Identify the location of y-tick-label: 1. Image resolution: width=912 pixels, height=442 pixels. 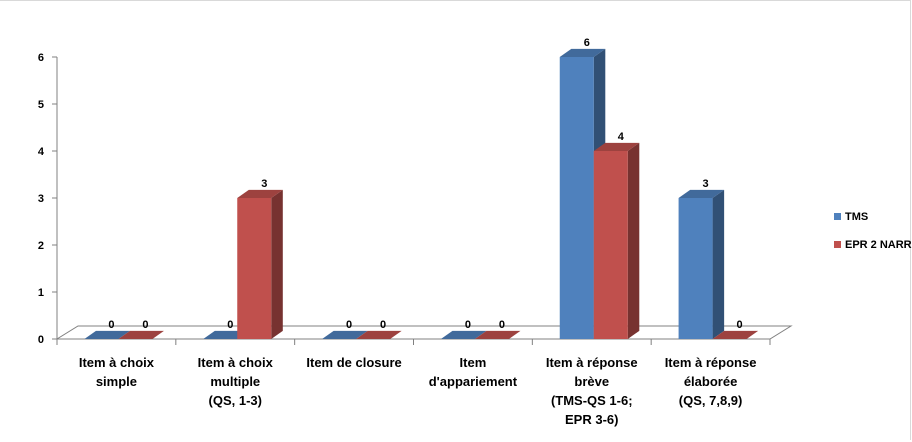
(41, 293).